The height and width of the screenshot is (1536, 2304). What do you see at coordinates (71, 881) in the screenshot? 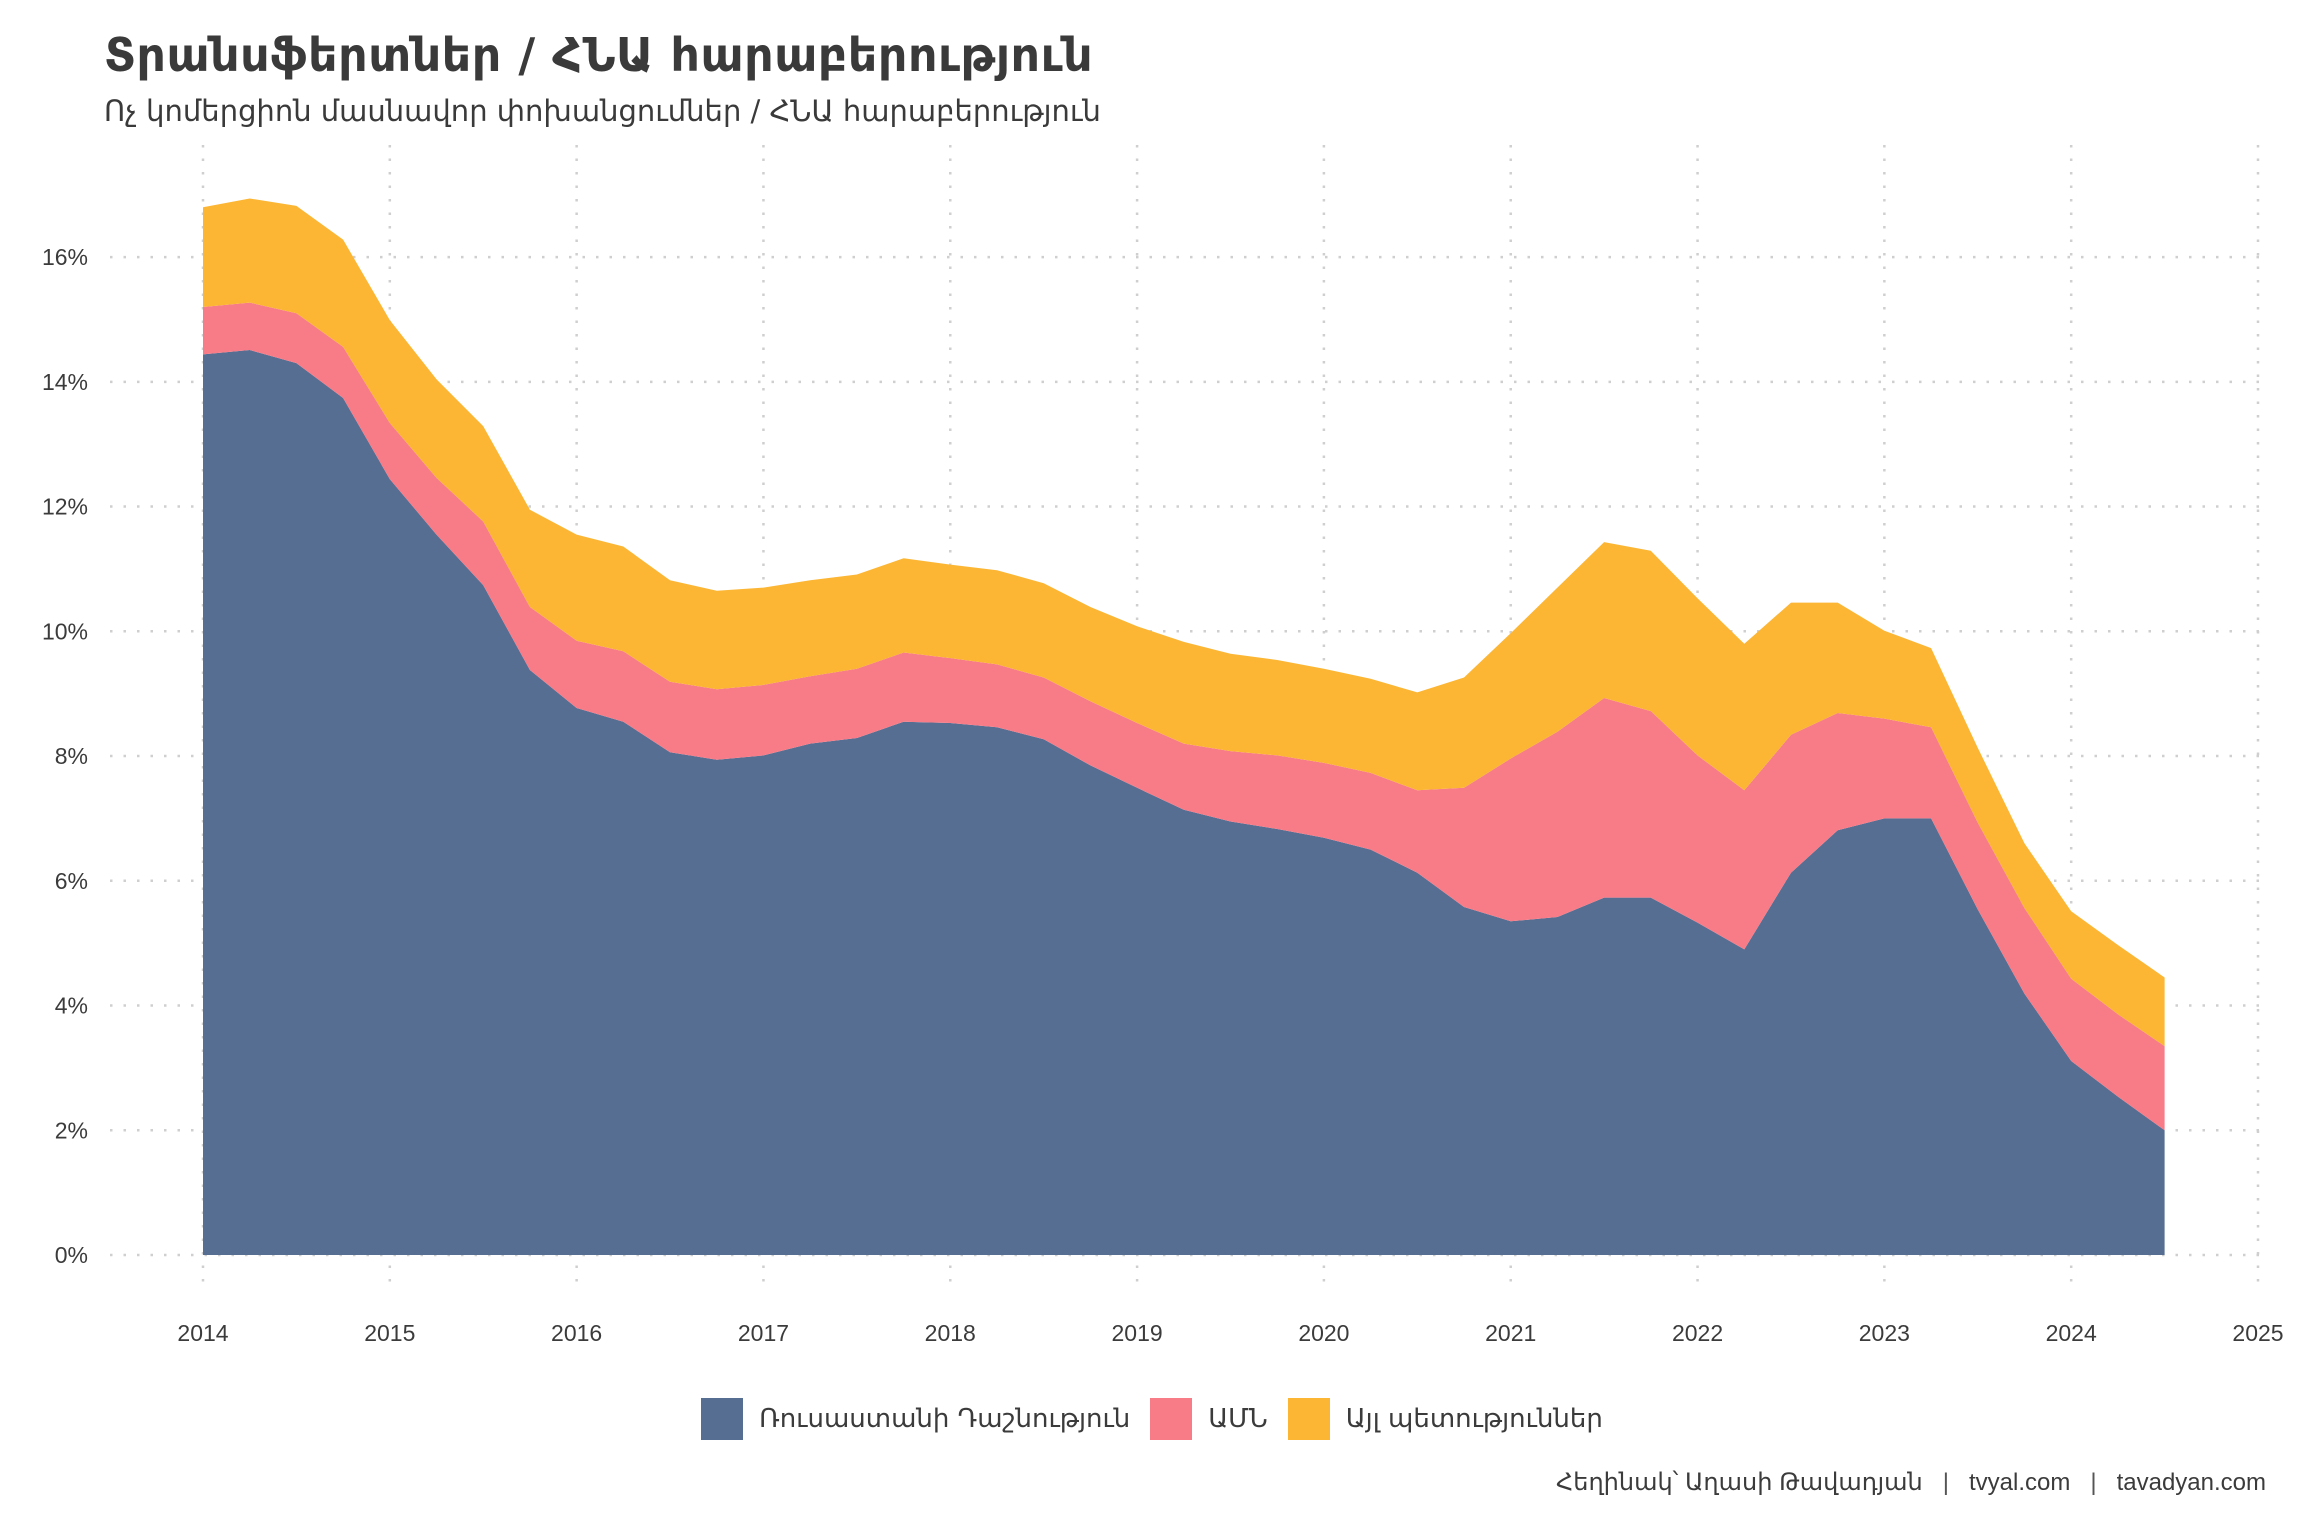
I see `y-tick-label: 6%` at bounding box center [71, 881].